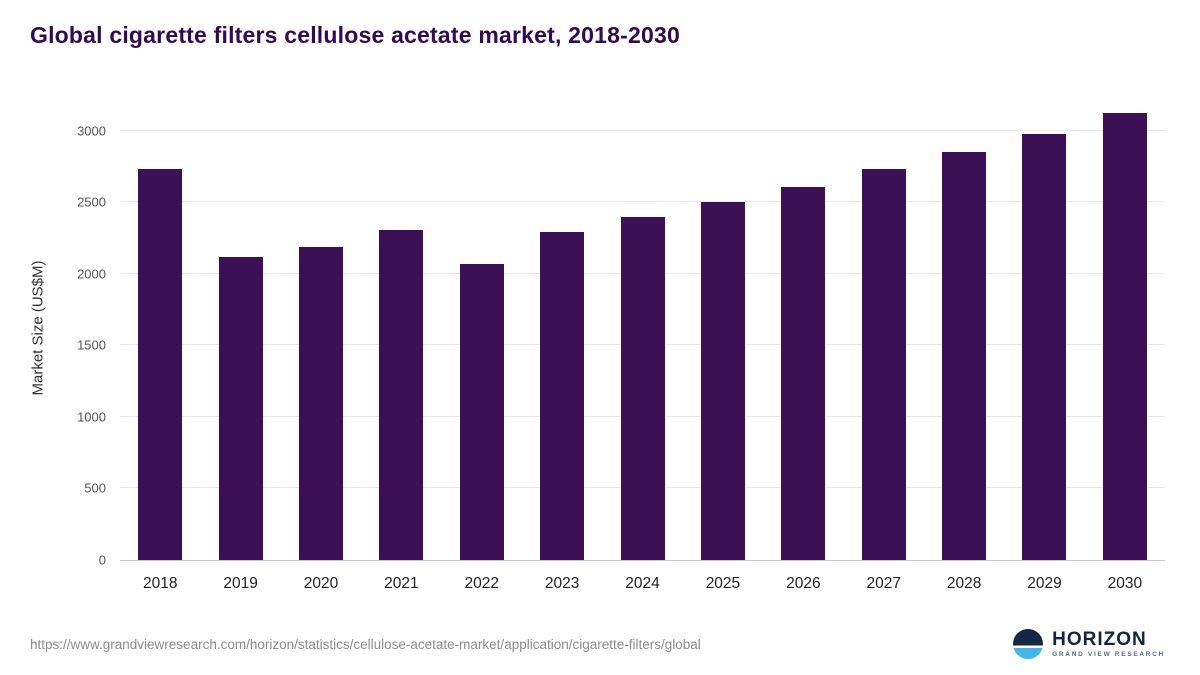  Describe the element at coordinates (160, 583) in the screenshot. I see `x-tick-label: 2018` at that location.